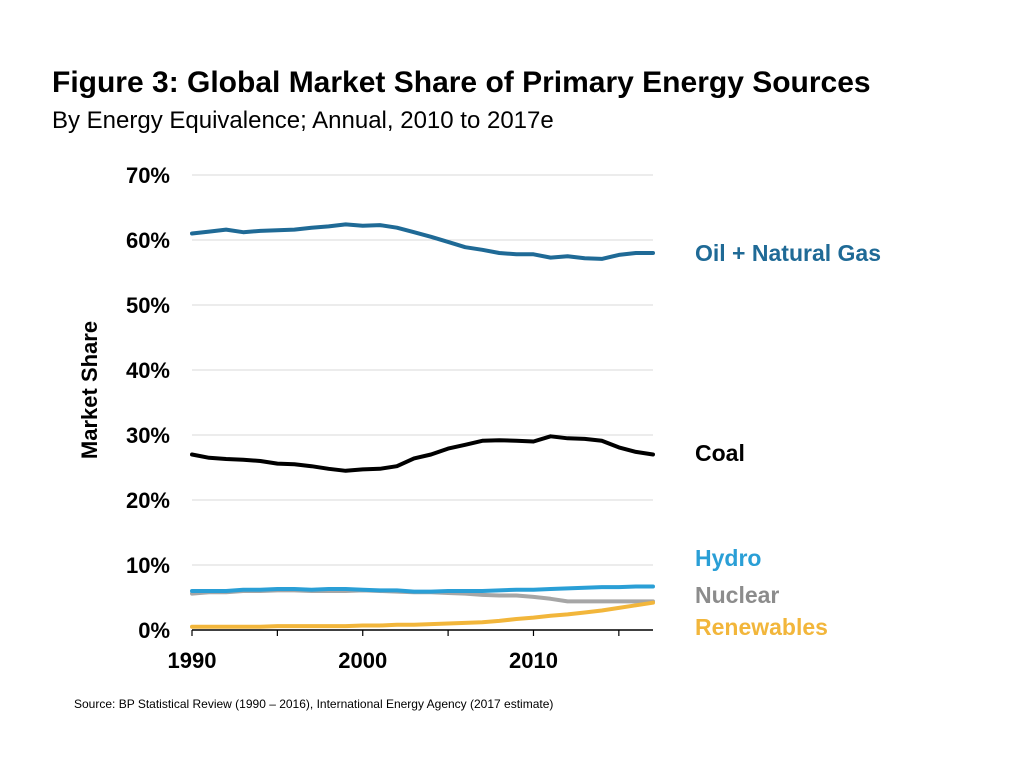 The image size is (1036, 778). Describe the element at coordinates (148, 565) in the screenshot. I see `y-tick-label: 10%` at that location.